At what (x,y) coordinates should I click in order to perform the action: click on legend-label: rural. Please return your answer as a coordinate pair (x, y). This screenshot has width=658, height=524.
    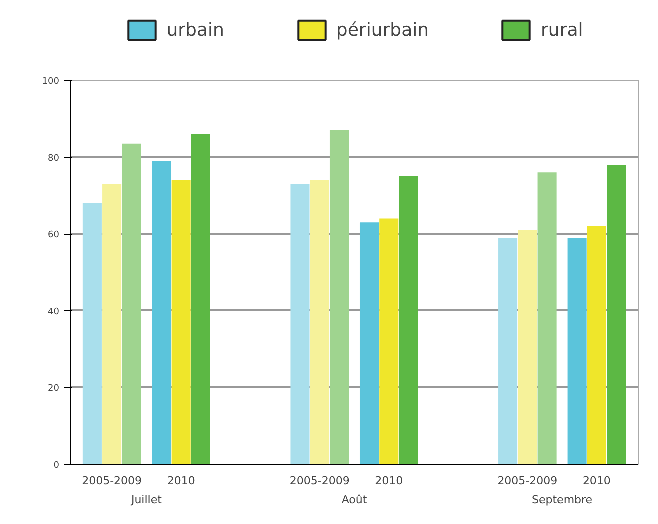
    Looking at the image, I should click on (562, 30).